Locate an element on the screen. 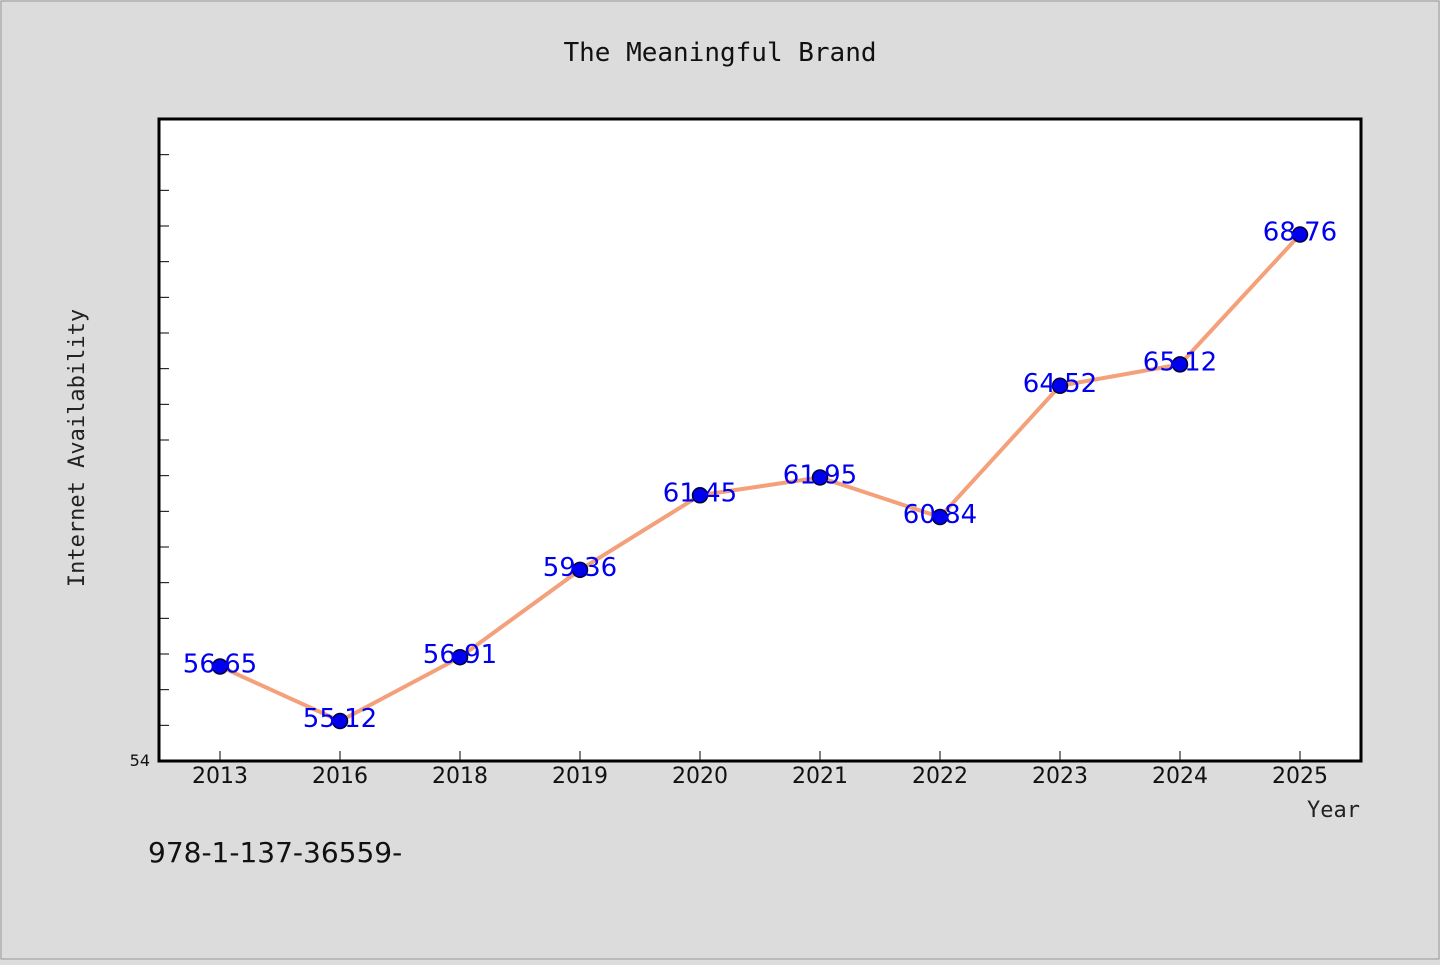 The height and width of the screenshot is (965, 1440). data-label: 56.91 is located at coordinates (460, 655).